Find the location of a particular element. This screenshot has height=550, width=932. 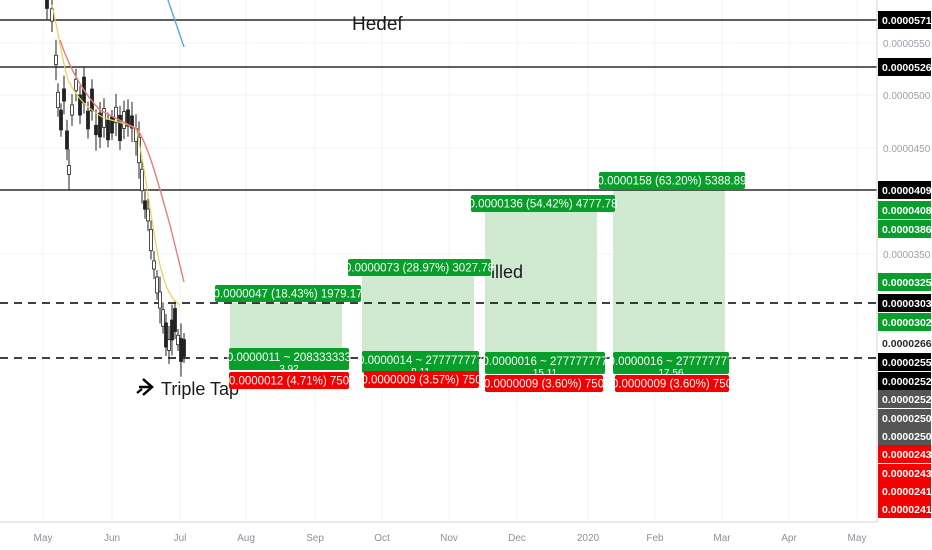

stop-label-1-text: 0.0000012 (4.71%) 750 is located at coordinates (289, 382).